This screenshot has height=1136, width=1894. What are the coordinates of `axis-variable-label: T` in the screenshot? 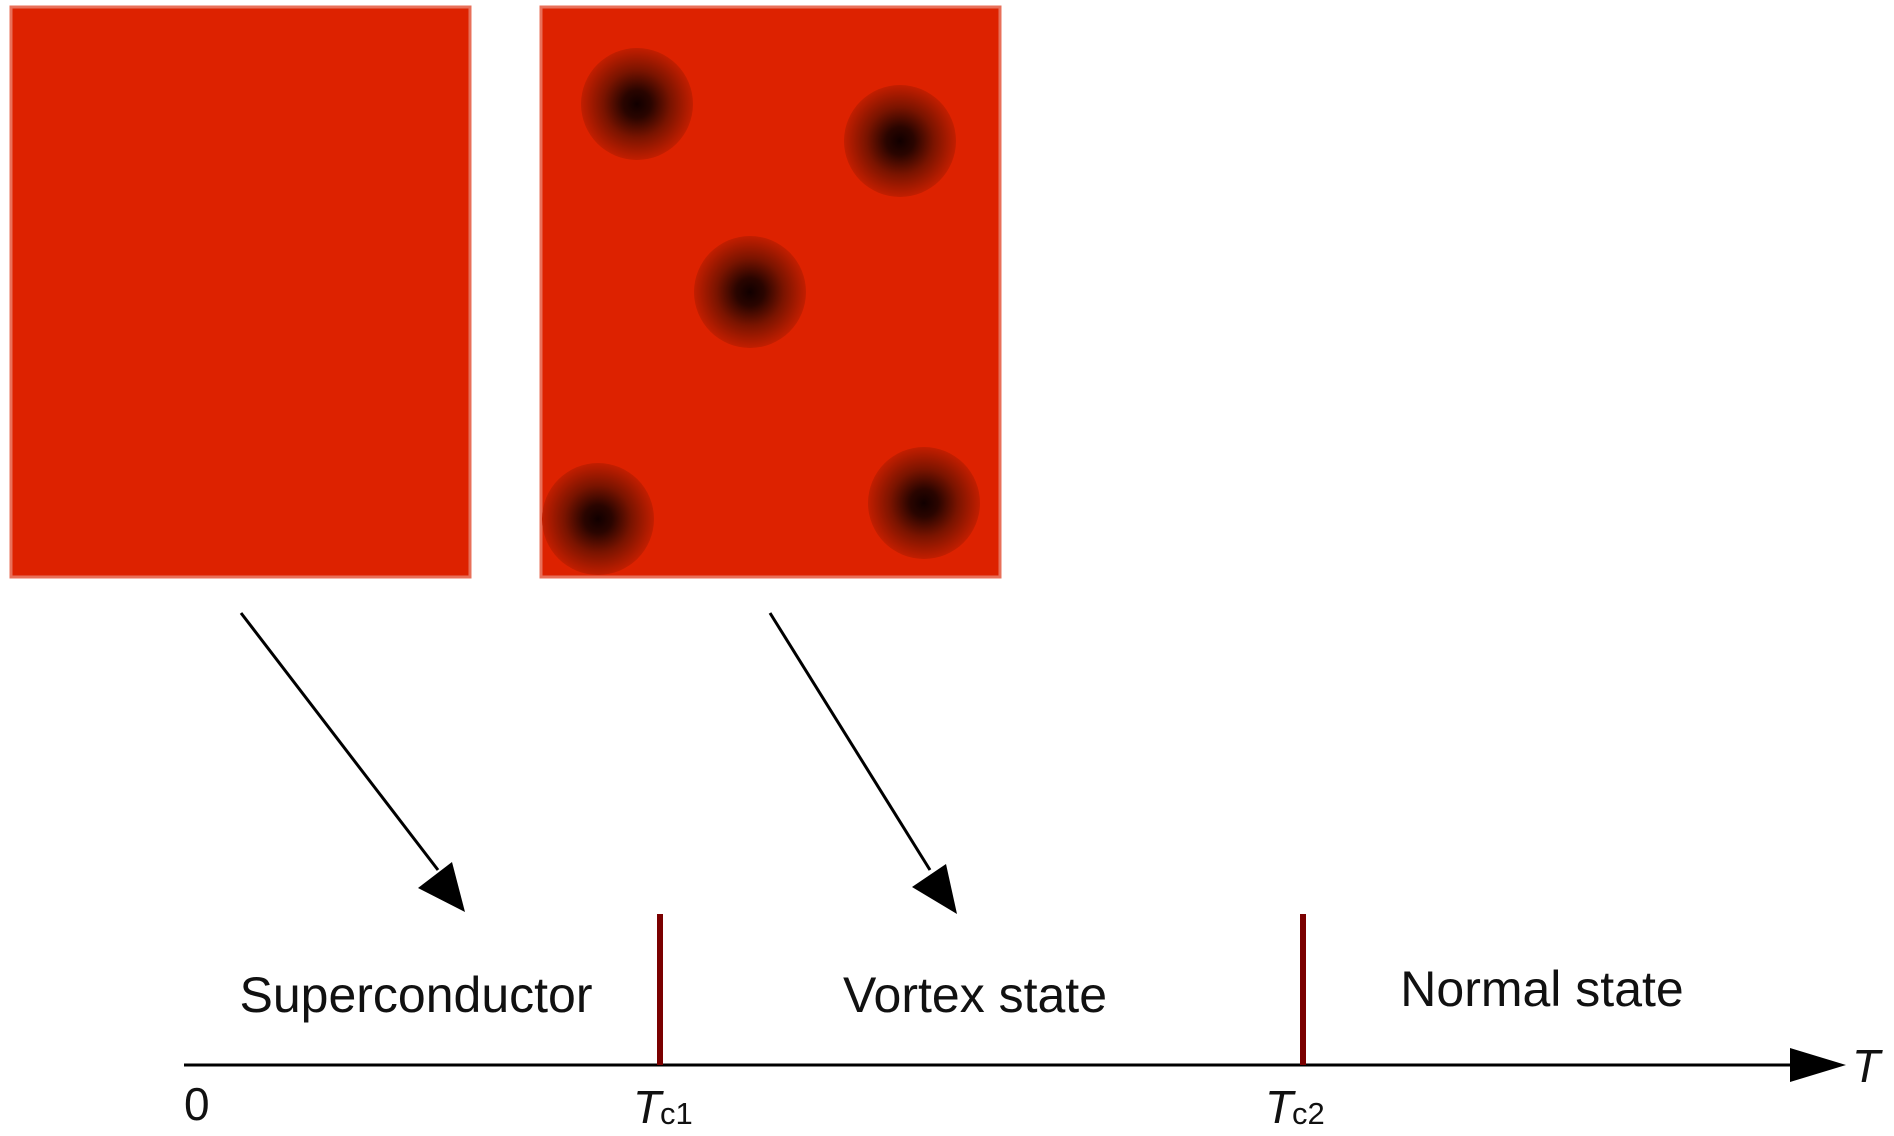 It's located at (1867, 1066).